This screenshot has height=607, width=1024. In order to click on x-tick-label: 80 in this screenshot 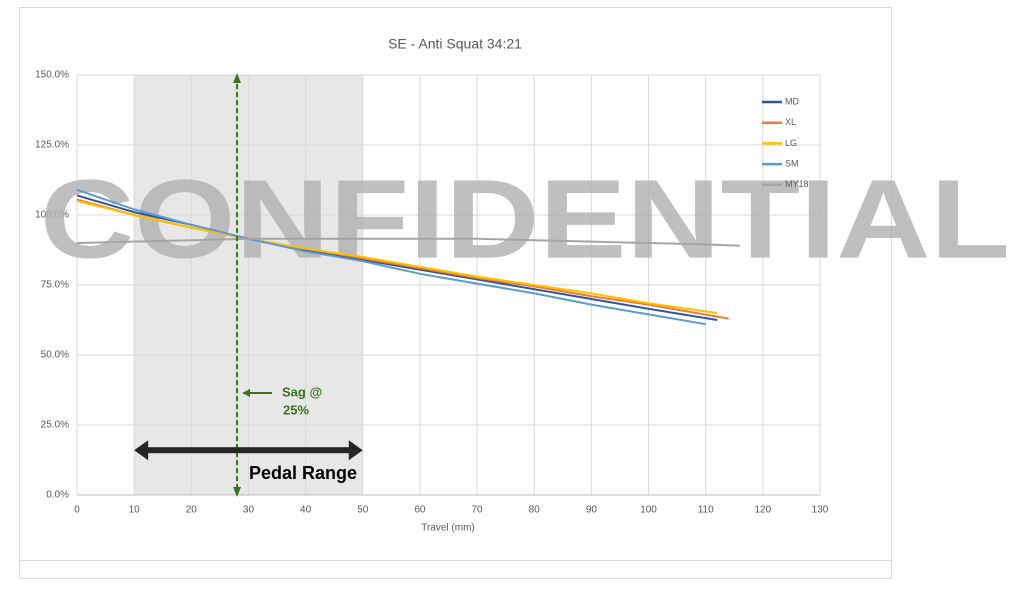, I will do `click(535, 510)`.